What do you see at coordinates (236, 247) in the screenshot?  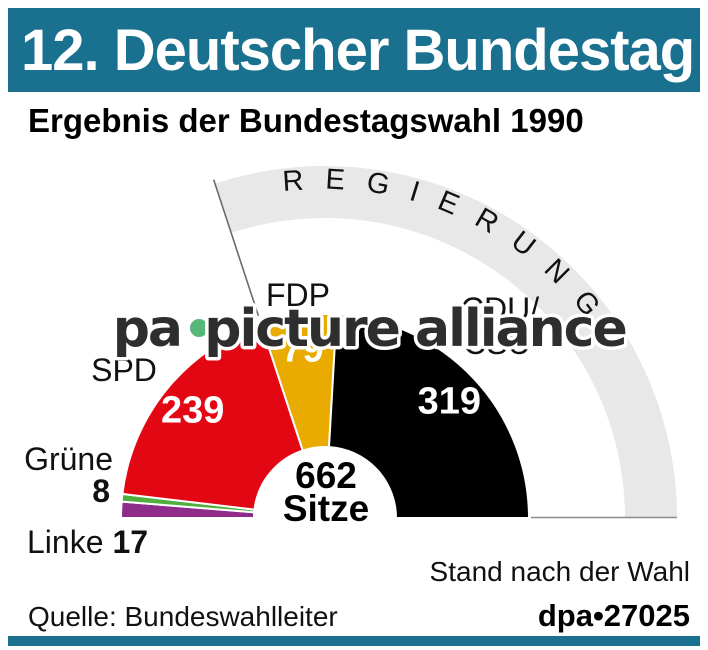 I see `government-divider-line` at bounding box center [236, 247].